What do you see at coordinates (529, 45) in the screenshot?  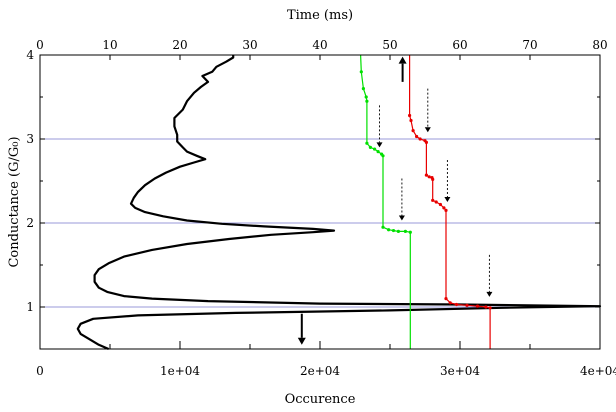 I see `top-axis-tick-label: 70` at bounding box center [529, 45].